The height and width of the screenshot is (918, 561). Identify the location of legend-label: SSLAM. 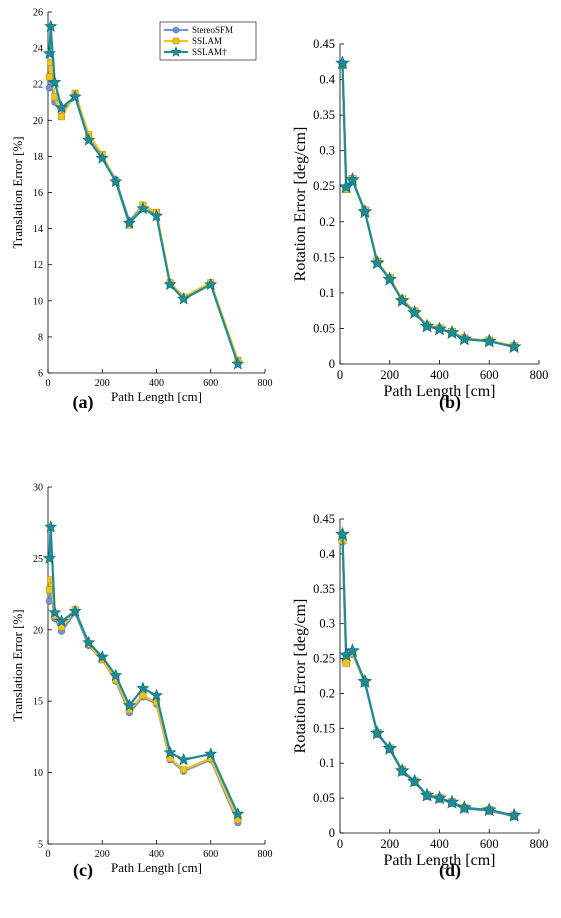
(207, 41).